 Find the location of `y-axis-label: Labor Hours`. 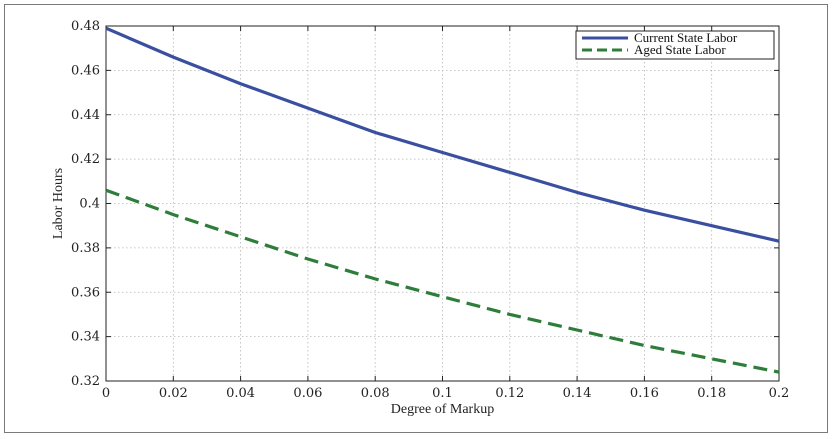

y-axis-label: Labor Hours is located at coordinates (58, 203).